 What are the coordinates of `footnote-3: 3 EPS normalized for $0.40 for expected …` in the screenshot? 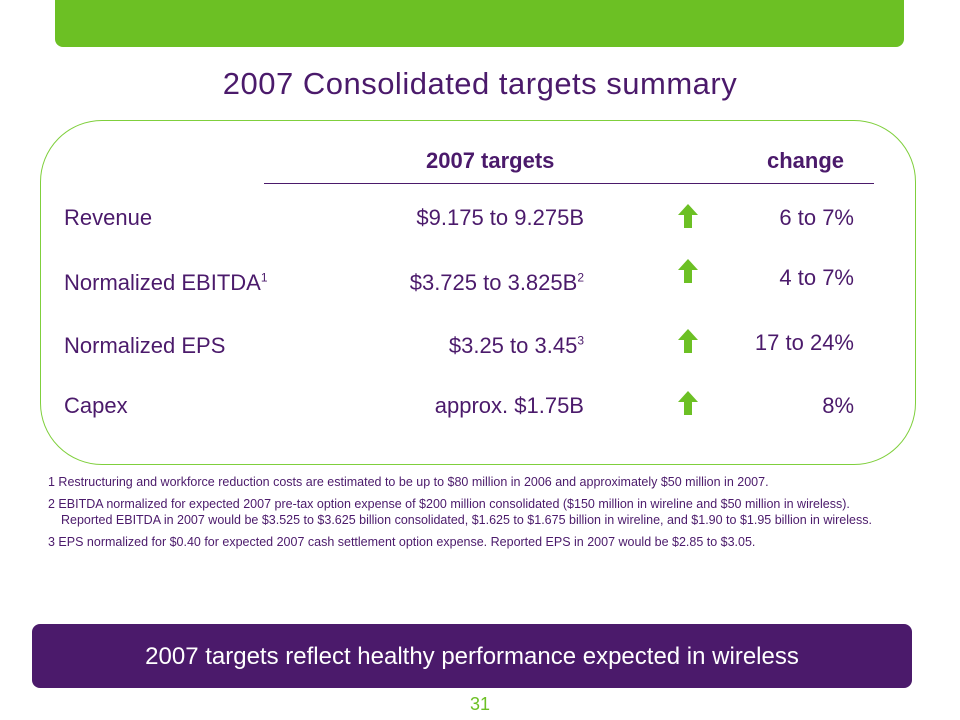 It's located at (402, 542).